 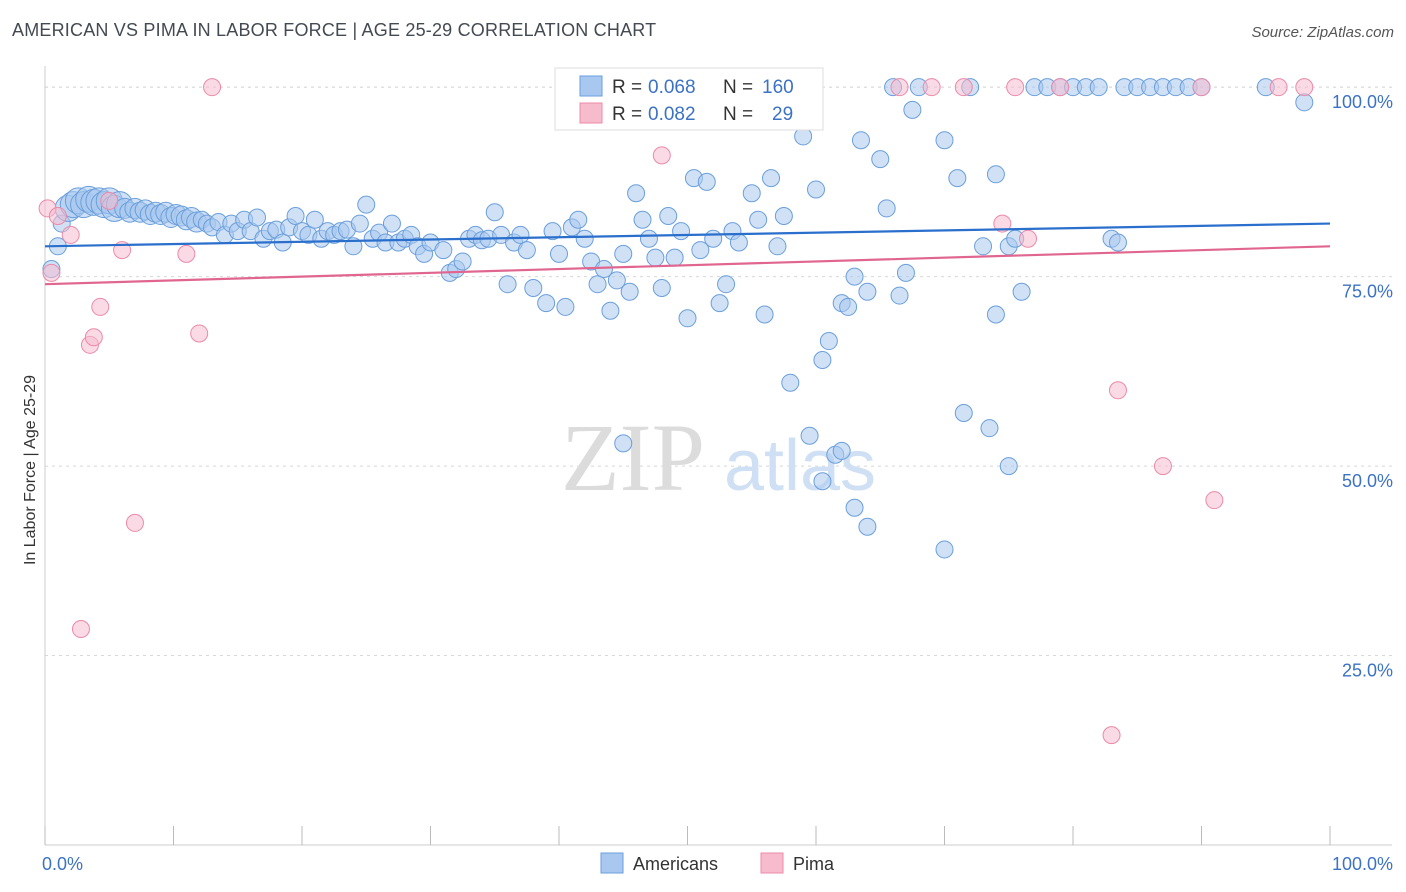 What do you see at coordinates (800, 466) in the screenshot?
I see `watermark-atlas: atlas` at bounding box center [800, 466].